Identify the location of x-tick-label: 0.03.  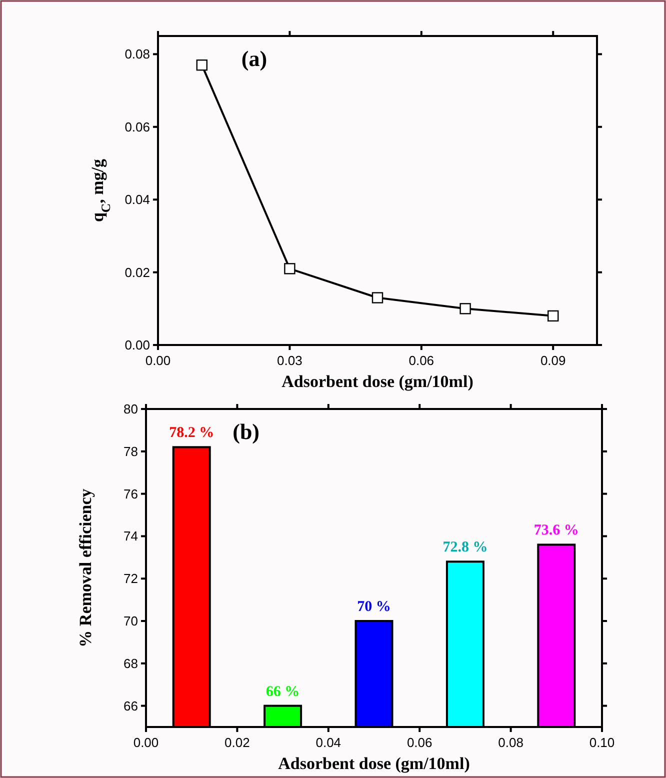
(289, 360).